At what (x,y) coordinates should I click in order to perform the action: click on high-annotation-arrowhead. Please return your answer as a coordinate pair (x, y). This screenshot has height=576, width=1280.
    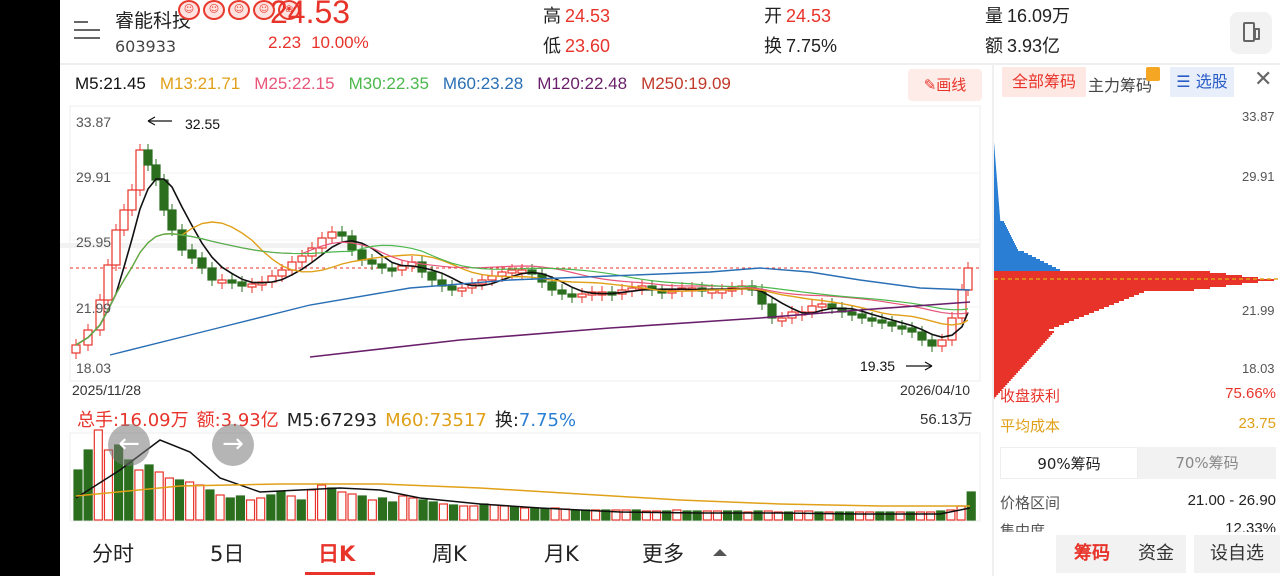
    Looking at the image, I should click on (151, 121).